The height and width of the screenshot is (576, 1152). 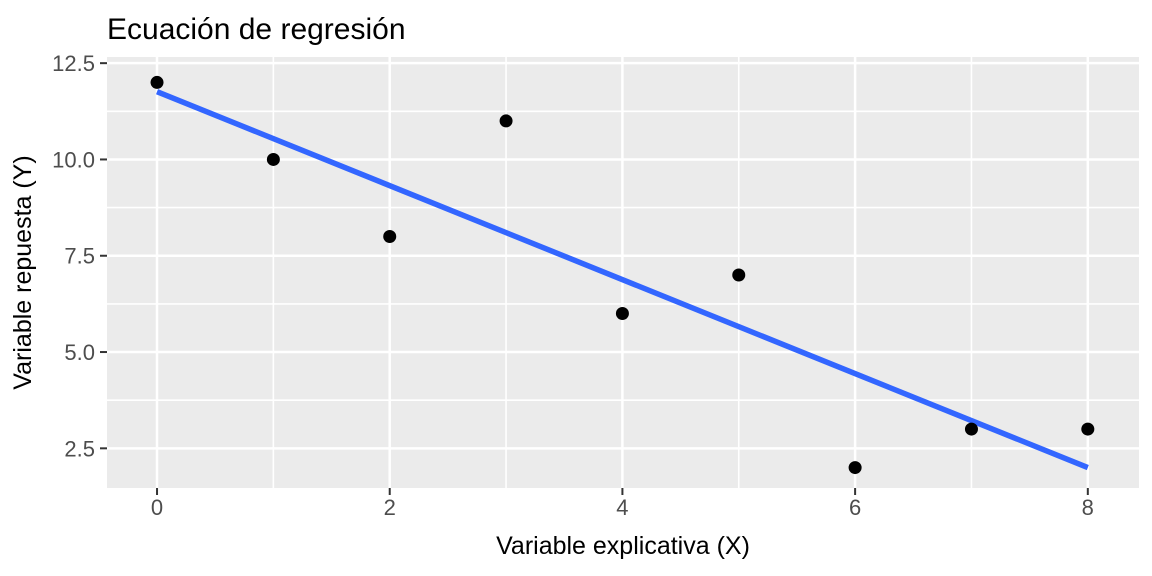 I want to click on y-tick-label: 10.0, so click(x=73, y=159).